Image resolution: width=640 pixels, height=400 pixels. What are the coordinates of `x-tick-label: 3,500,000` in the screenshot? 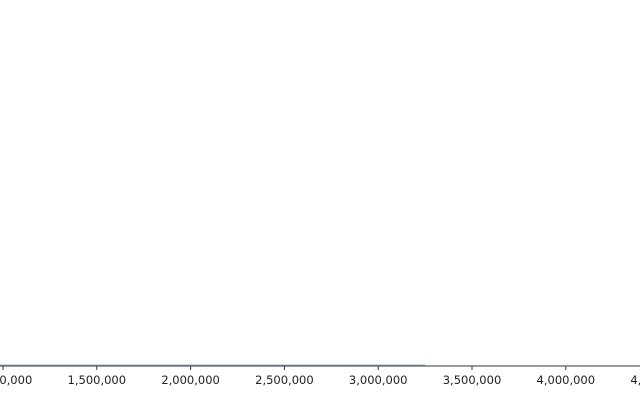 It's located at (472, 380).